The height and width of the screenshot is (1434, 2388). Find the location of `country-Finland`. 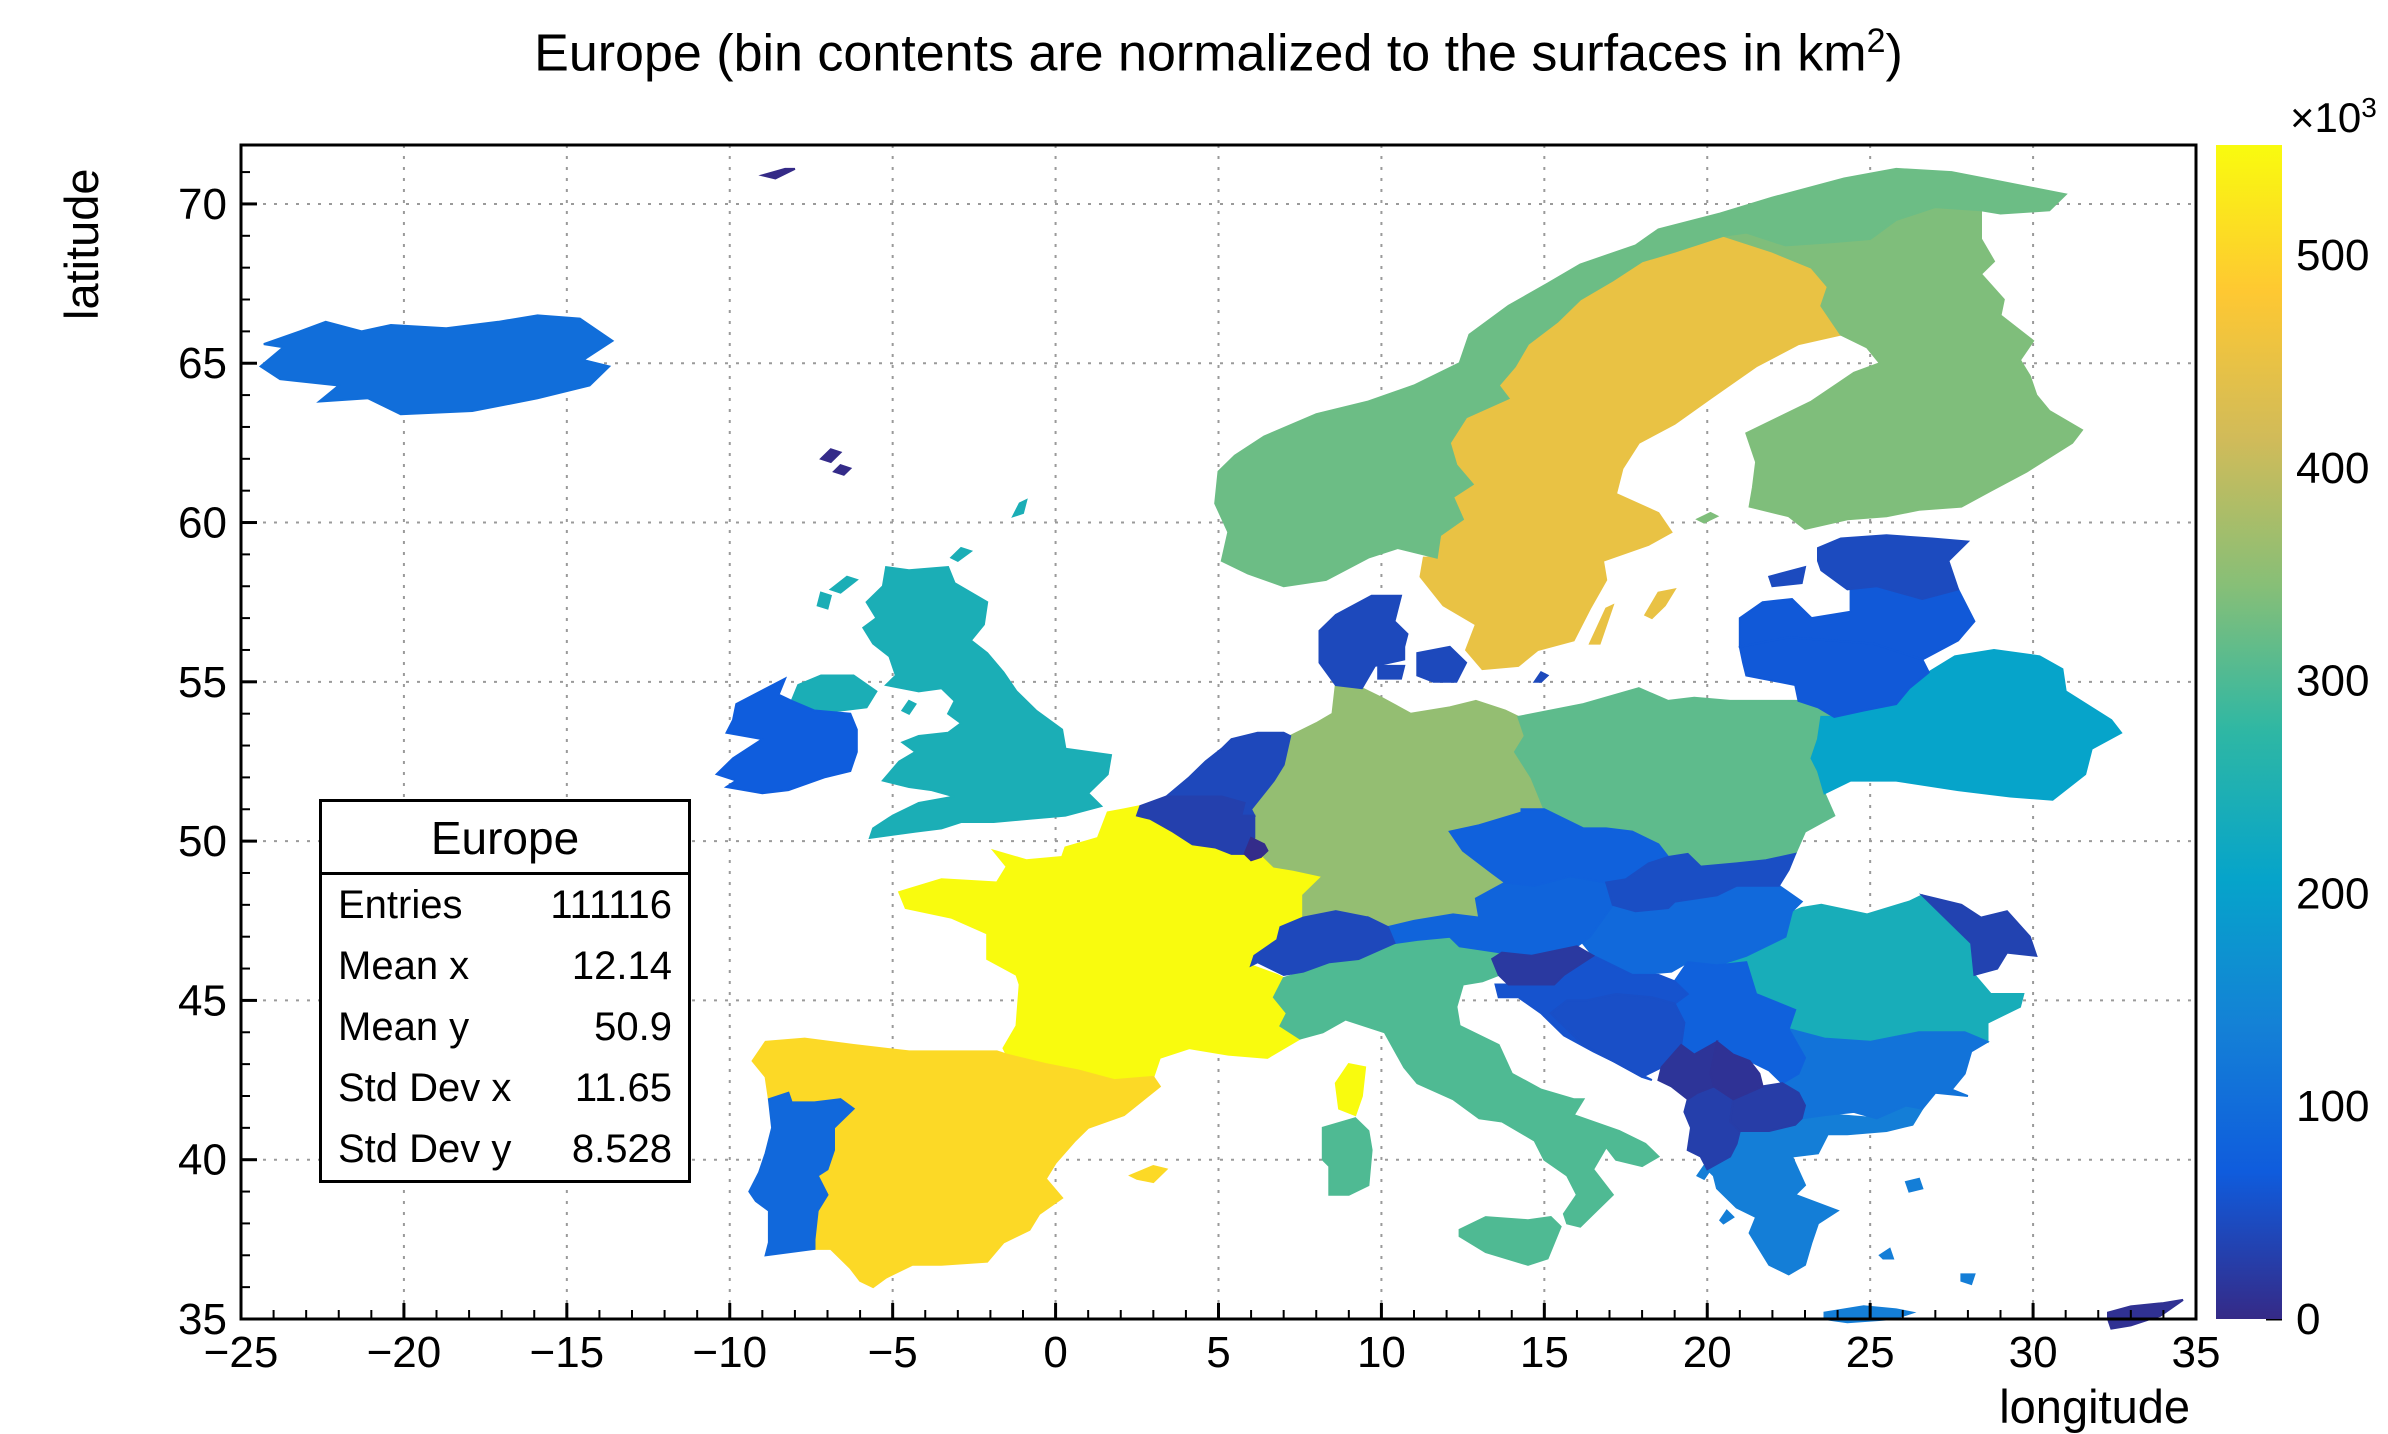

country-Finland is located at coordinates (1707, 517).